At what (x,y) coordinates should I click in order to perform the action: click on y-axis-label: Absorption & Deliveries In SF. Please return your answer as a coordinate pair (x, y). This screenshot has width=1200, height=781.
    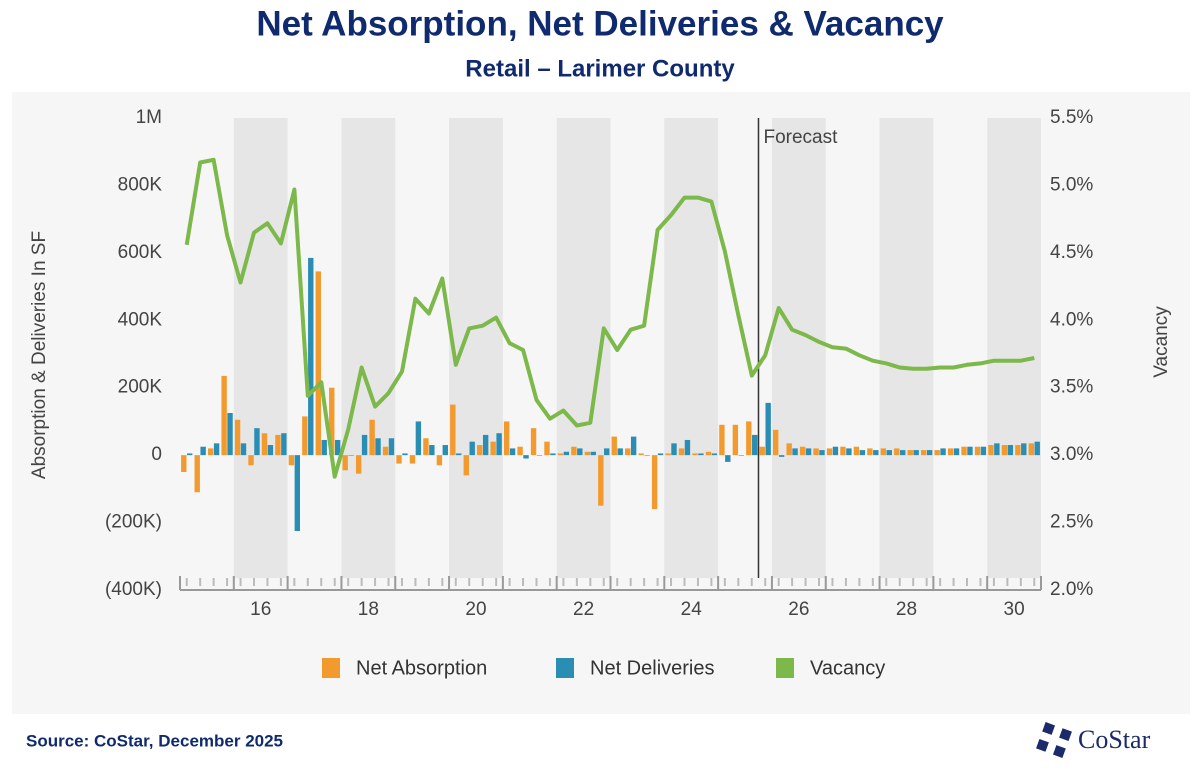
    Looking at the image, I should click on (39, 355).